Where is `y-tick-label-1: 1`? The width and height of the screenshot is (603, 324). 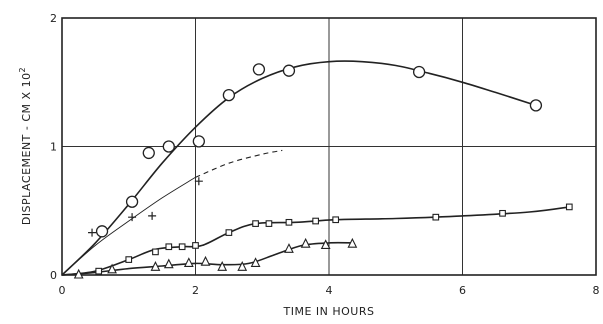 y-tick-label-1: 1 is located at coordinates (53, 147).